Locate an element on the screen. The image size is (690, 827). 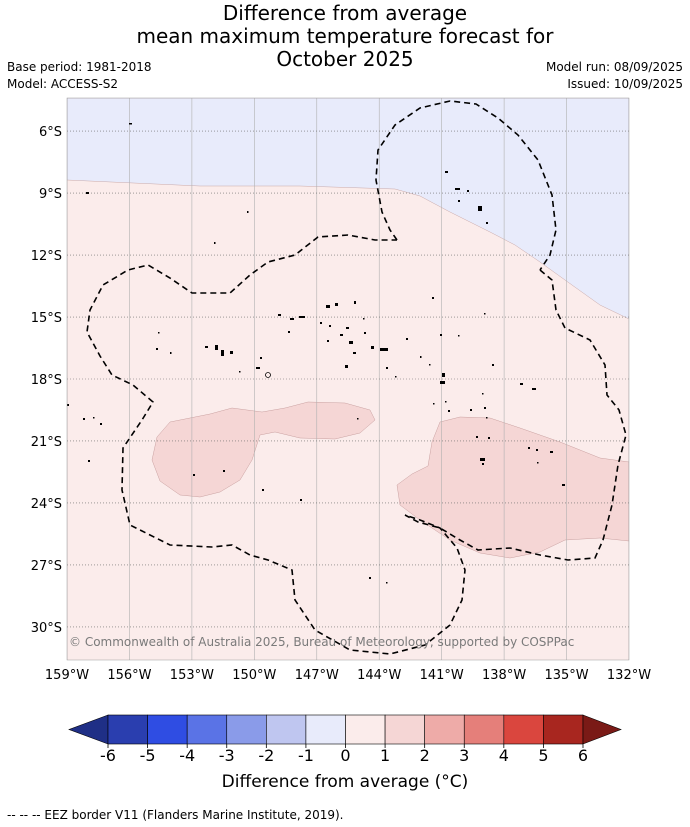
issued-date: Issued: 10/09/2025 is located at coordinates (625, 84).